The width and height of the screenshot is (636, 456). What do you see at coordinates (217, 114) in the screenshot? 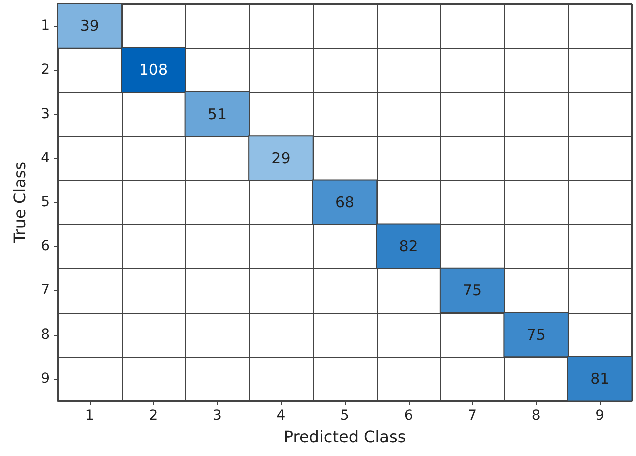
I see `data-label: 51` at bounding box center [217, 114].